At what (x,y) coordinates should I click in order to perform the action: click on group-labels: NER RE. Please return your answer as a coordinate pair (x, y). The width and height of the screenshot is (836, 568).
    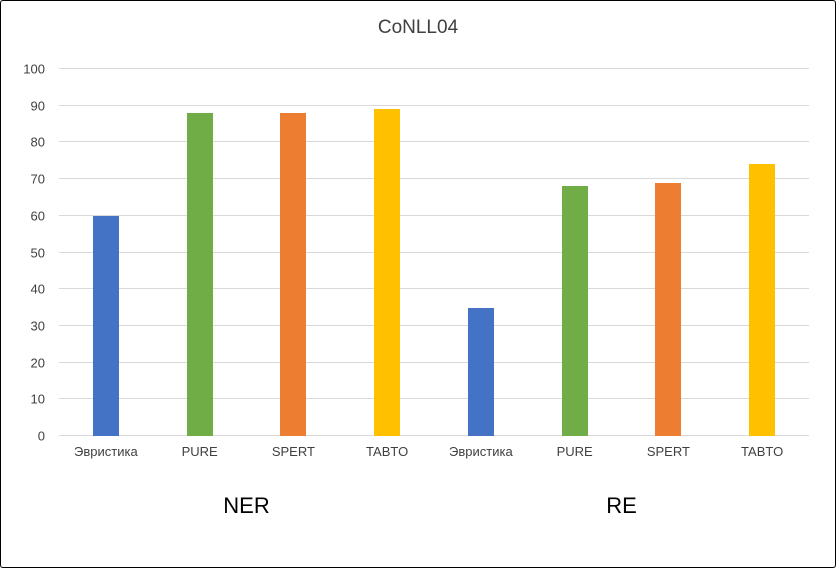
    Looking at the image, I should click on (434, 506).